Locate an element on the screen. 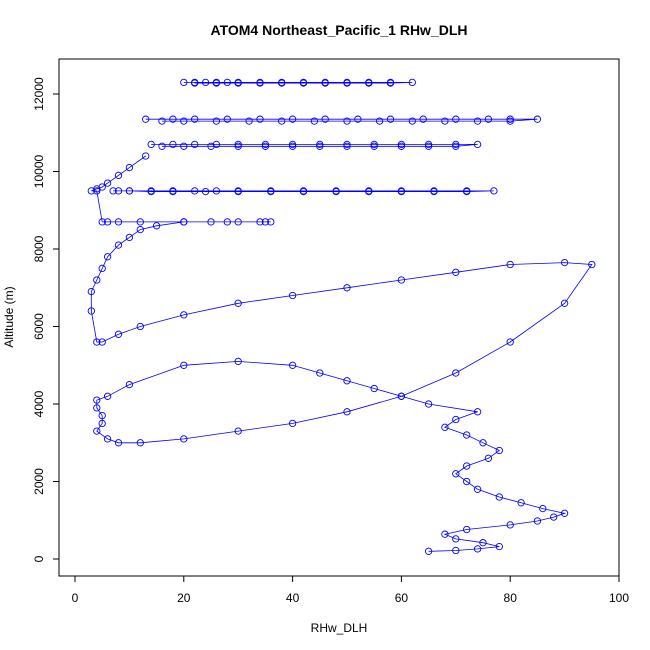 The width and height of the screenshot is (650, 650). x-tick-label: 60 is located at coordinates (402, 598).